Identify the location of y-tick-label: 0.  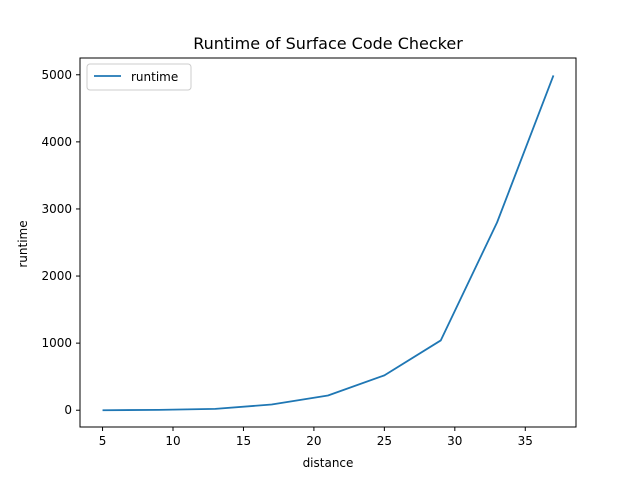
(68, 410).